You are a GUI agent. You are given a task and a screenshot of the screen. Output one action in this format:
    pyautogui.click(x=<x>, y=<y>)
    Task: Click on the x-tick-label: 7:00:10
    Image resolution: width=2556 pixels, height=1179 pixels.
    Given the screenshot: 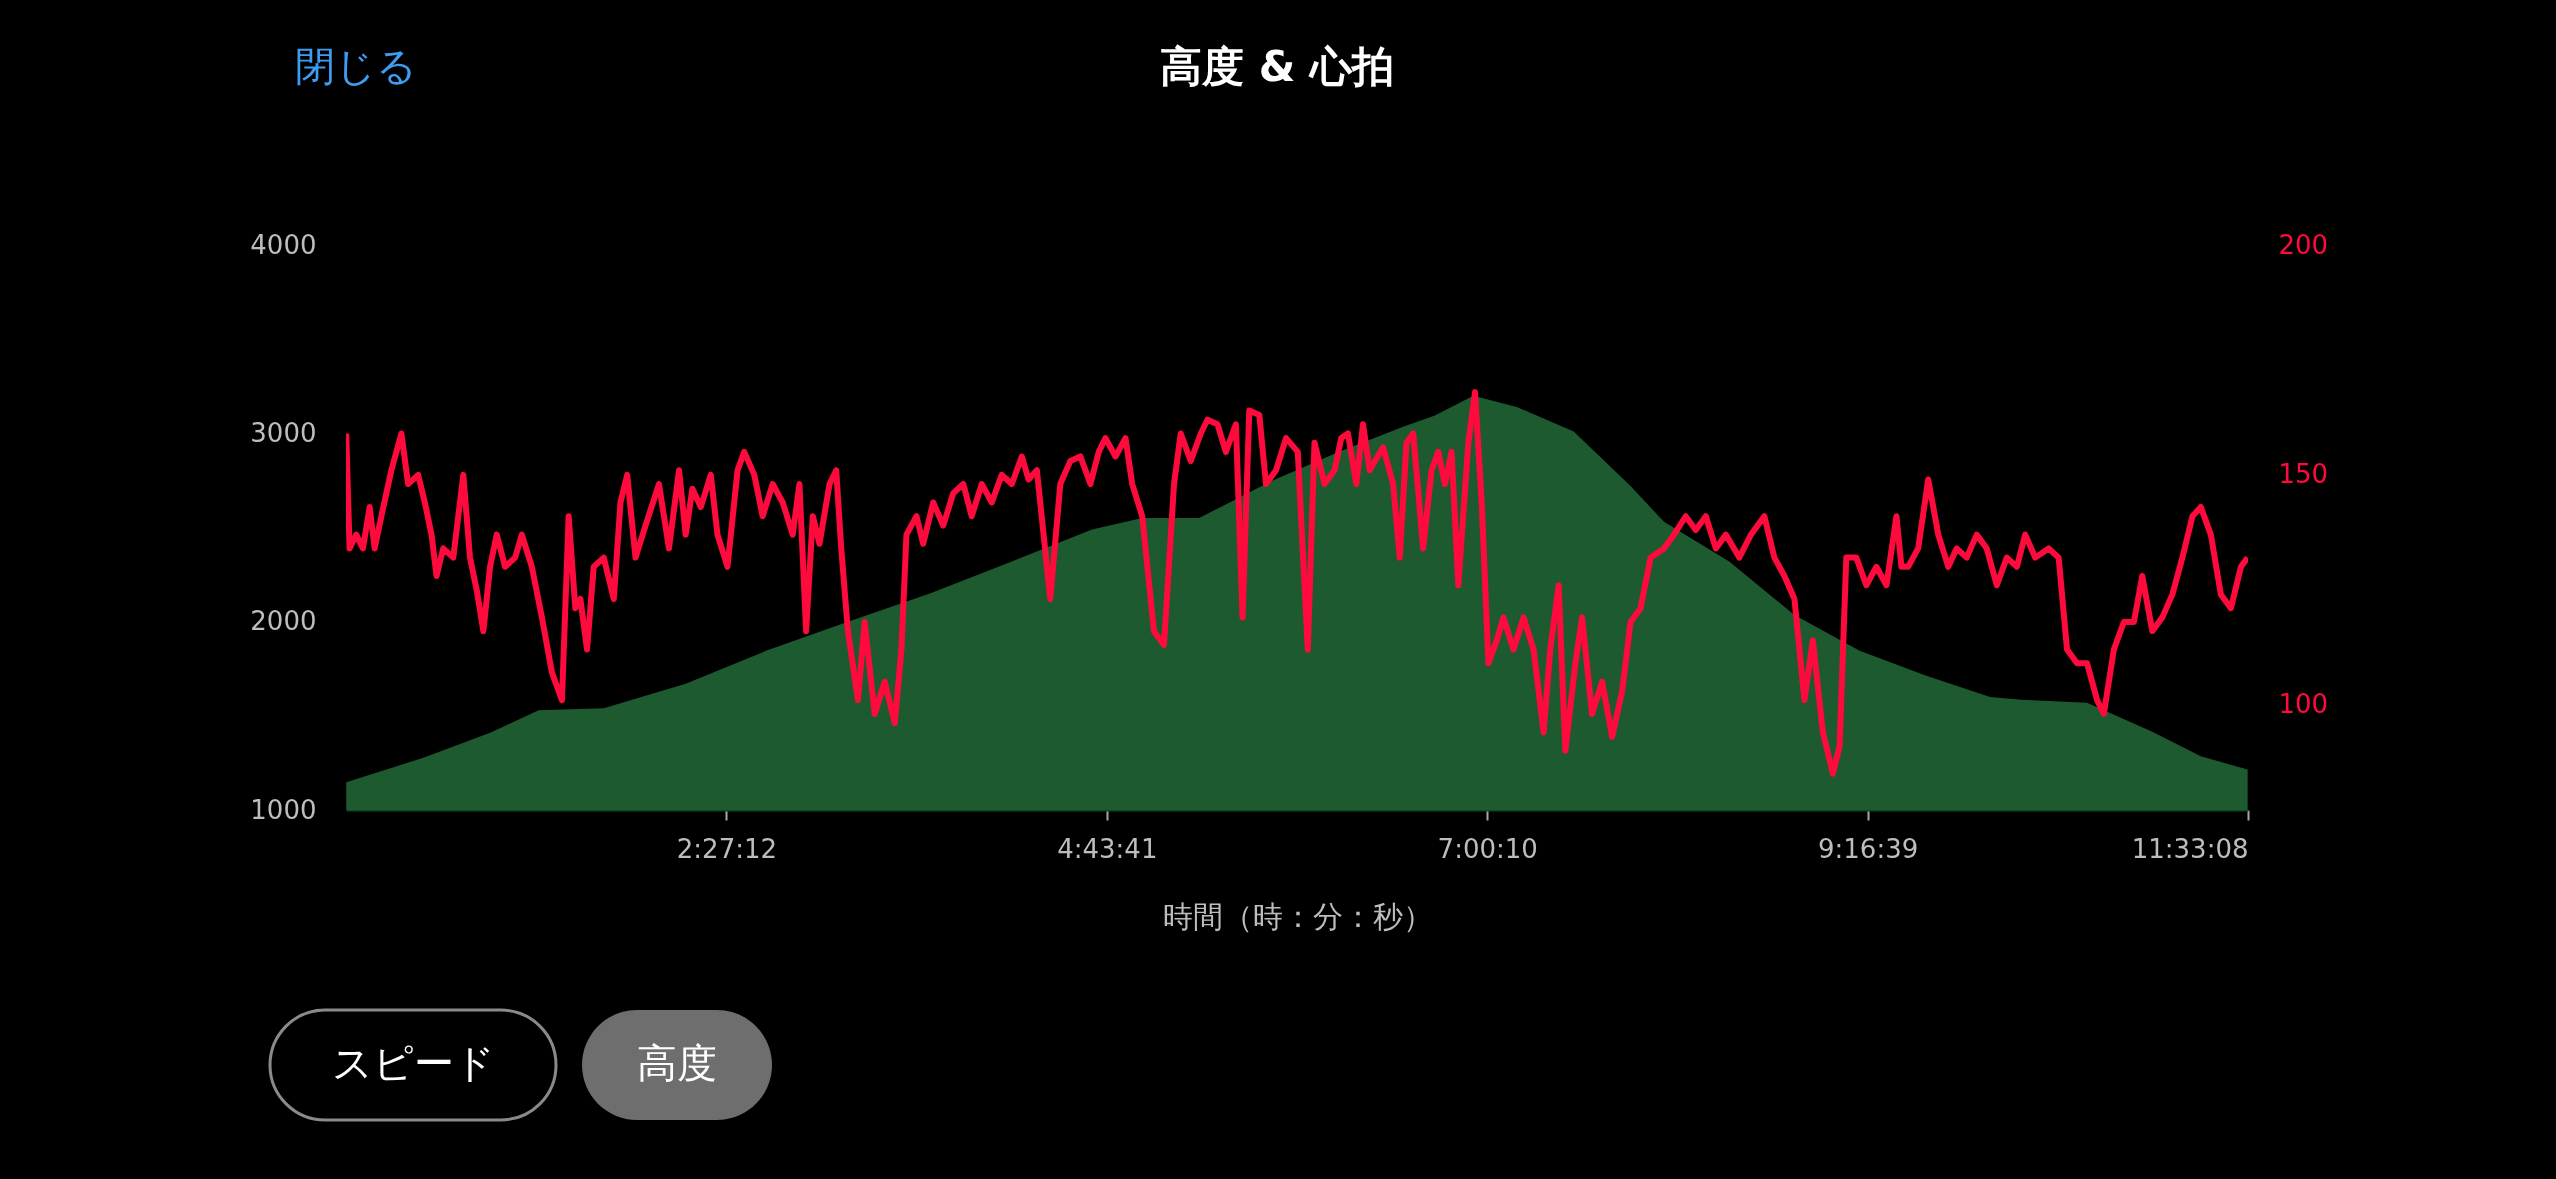 What is the action you would take?
    pyautogui.click(x=1487, y=848)
    